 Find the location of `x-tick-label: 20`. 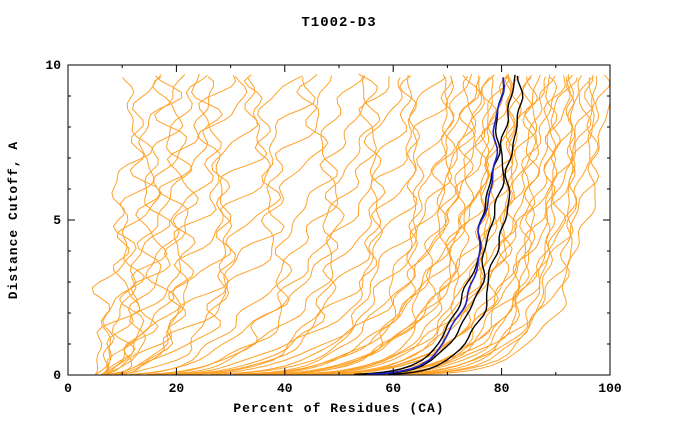

x-tick-label: 20 is located at coordinates (177, 388).